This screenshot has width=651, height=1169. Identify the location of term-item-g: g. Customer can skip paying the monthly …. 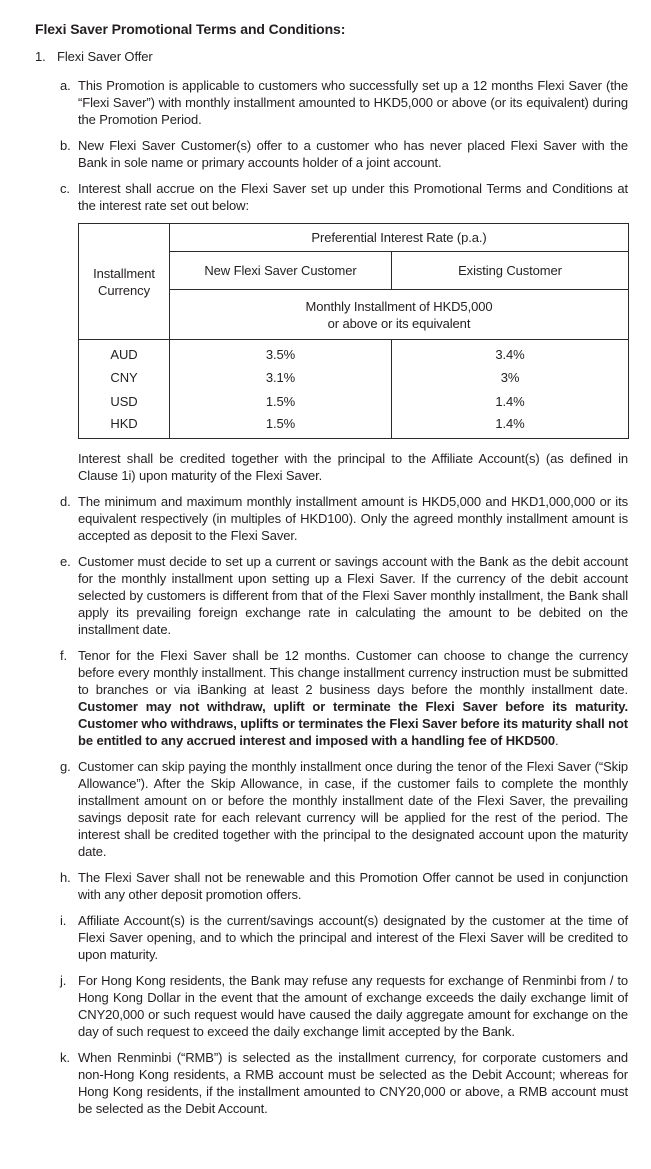
(331, 809).